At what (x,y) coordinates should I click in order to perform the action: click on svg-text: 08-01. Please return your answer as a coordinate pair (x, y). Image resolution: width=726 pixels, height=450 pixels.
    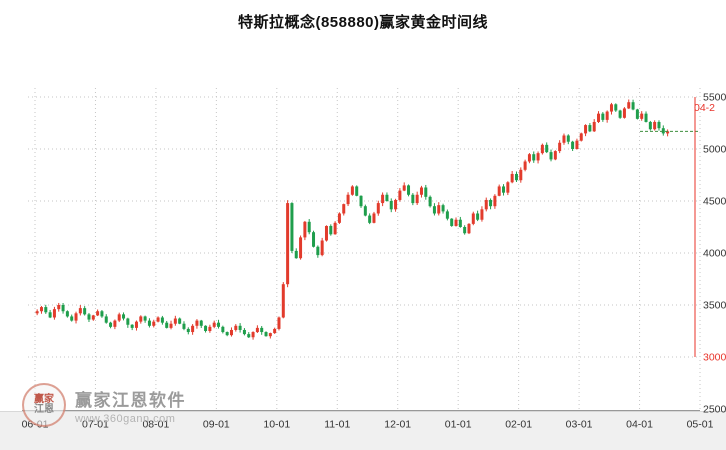
    Looking at the image, I should click on (155, 425).